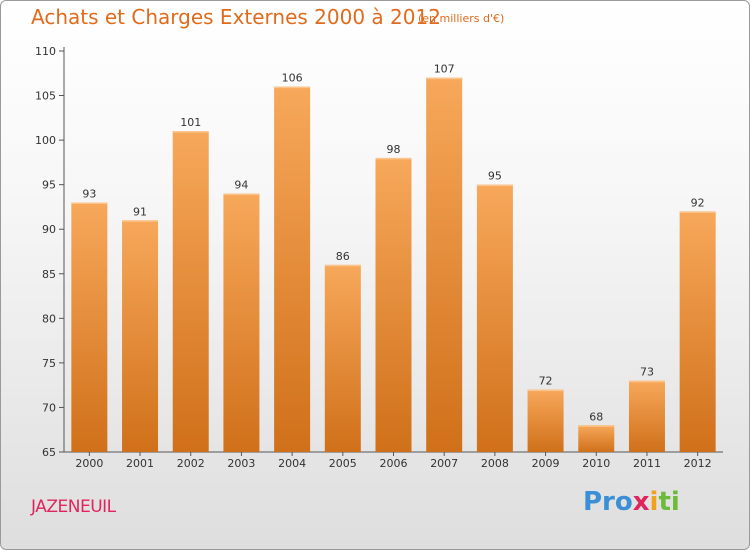 The height and width of the screenshot is (550, 750). Describe the element at coordinates (49, 318) in the screenshot. I see `y-tick-label: 80` at that location.